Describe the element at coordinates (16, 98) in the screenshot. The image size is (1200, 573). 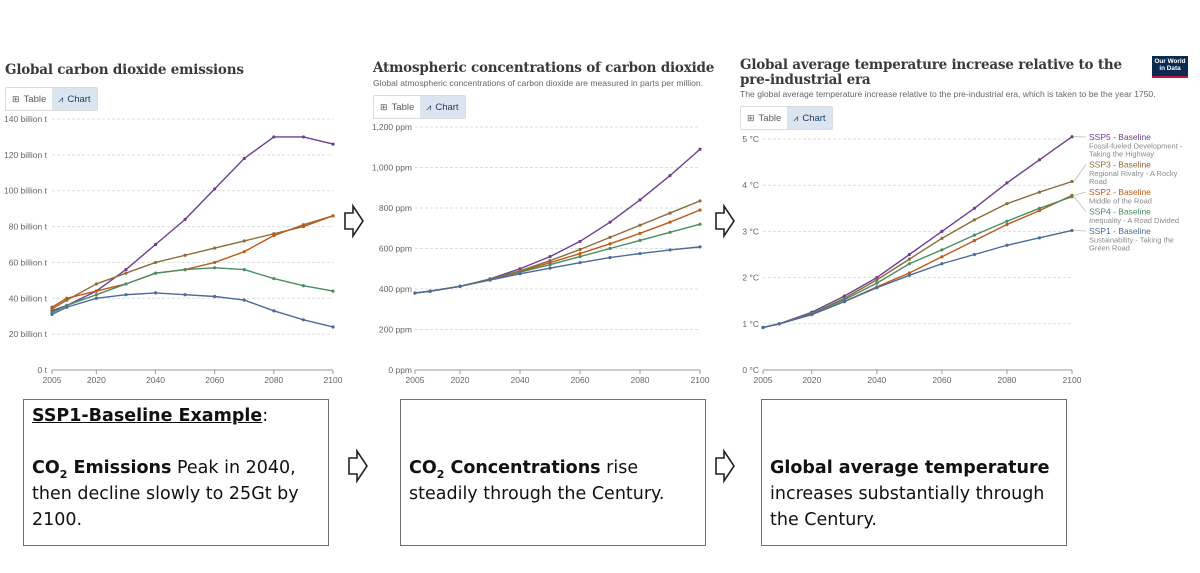
I see `table-icon: ⊞` at that location.